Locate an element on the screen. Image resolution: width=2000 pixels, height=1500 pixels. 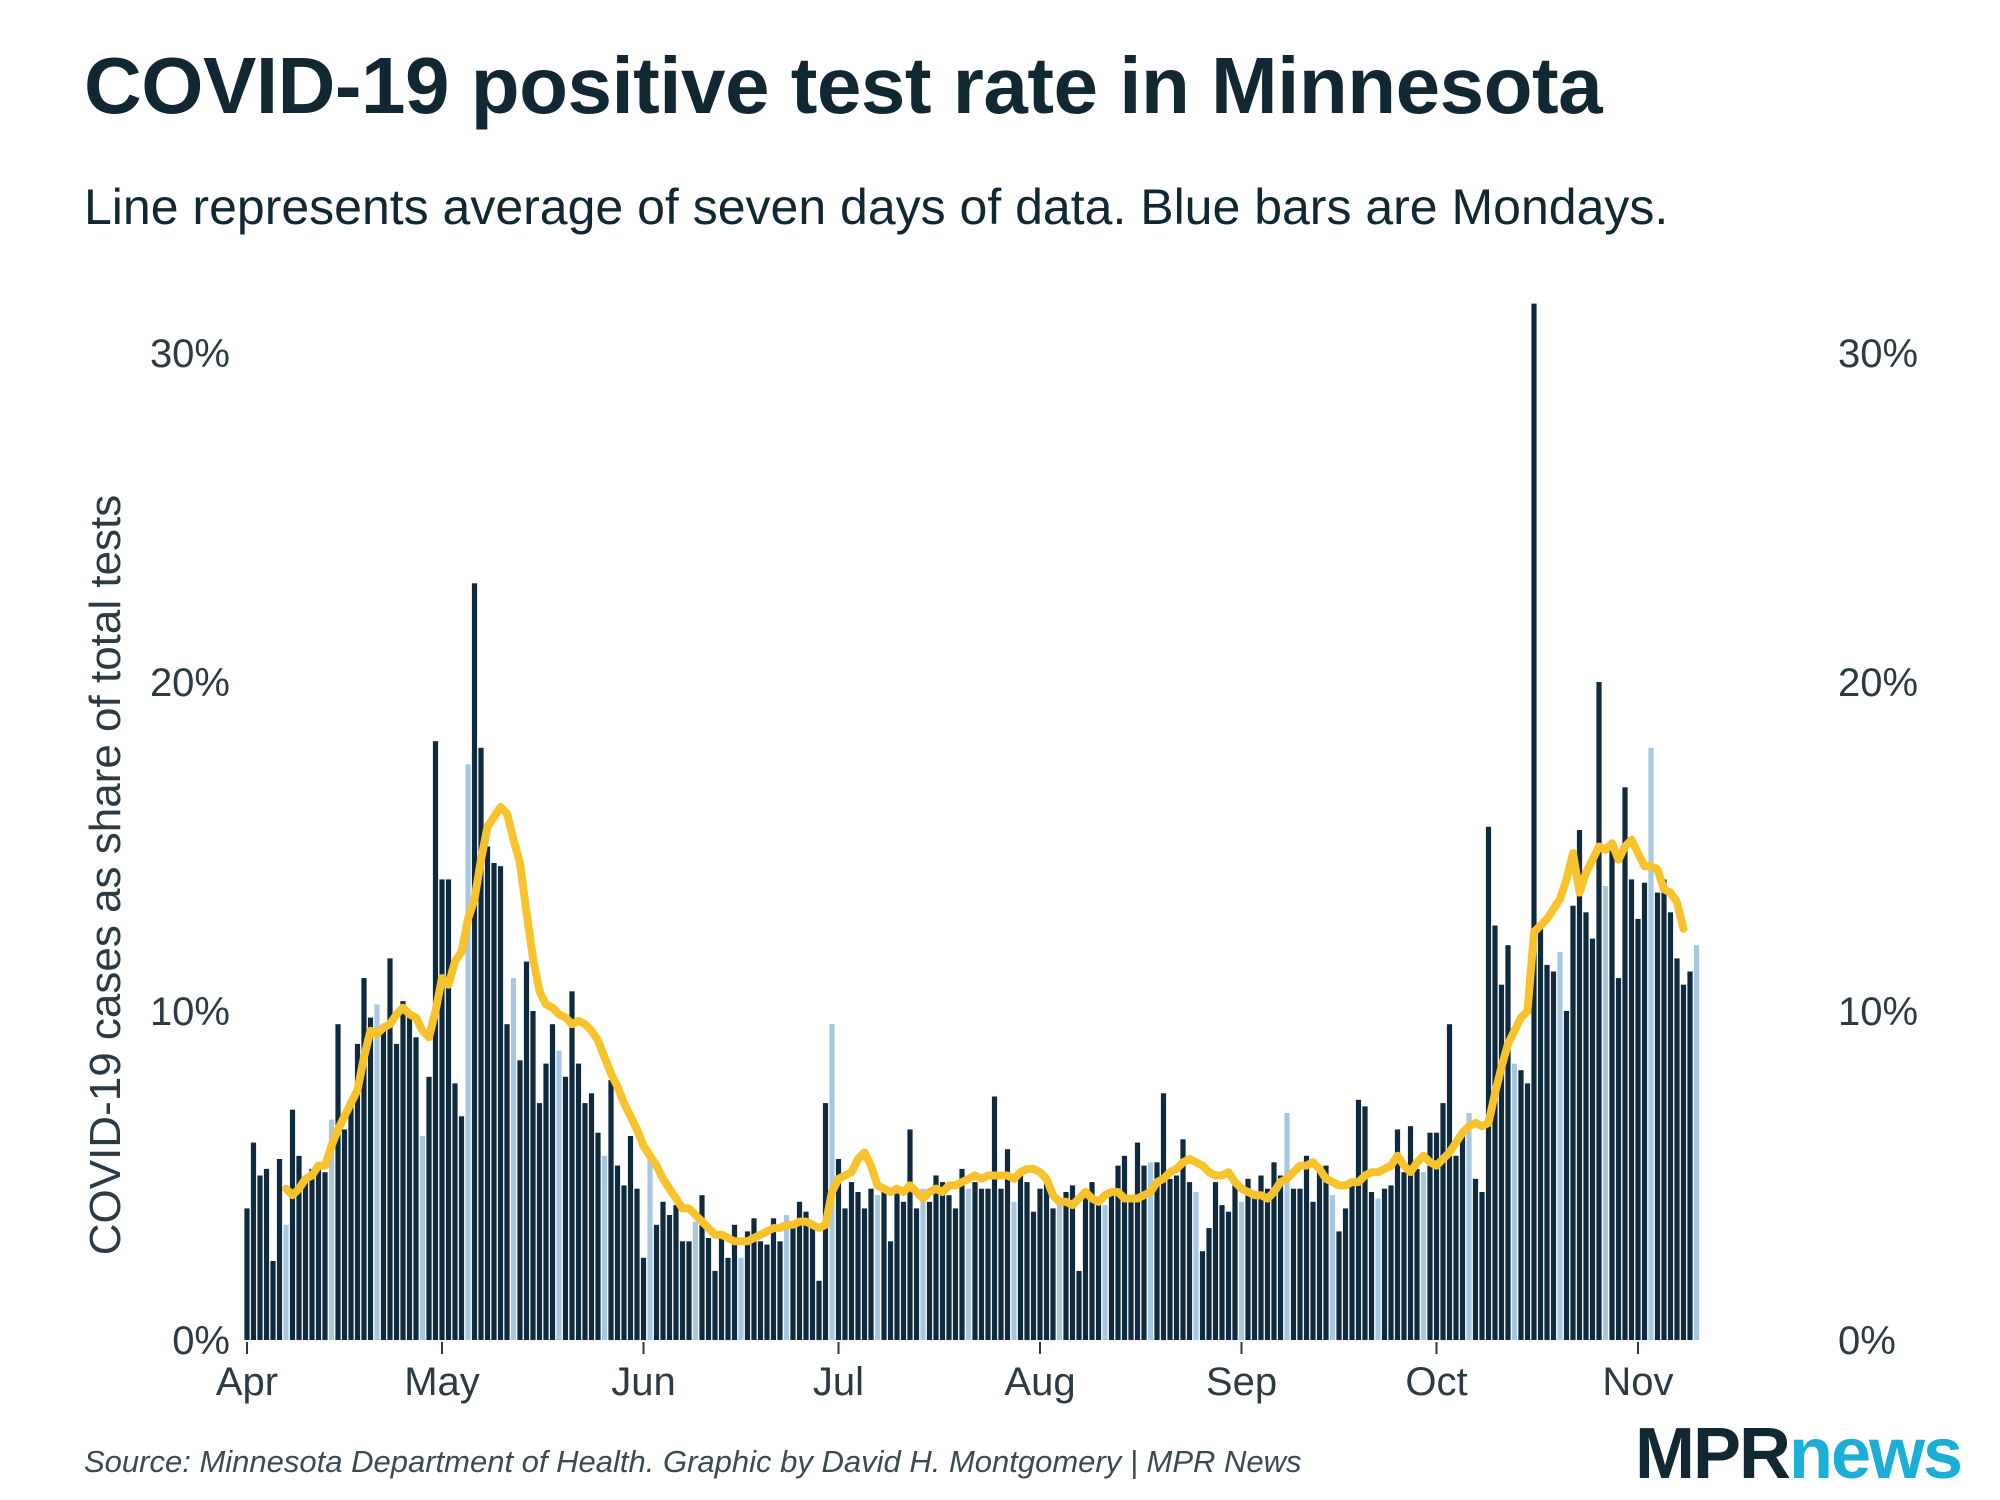
y-tick-right-0: 0% is located at coordinates (1867, 1341).